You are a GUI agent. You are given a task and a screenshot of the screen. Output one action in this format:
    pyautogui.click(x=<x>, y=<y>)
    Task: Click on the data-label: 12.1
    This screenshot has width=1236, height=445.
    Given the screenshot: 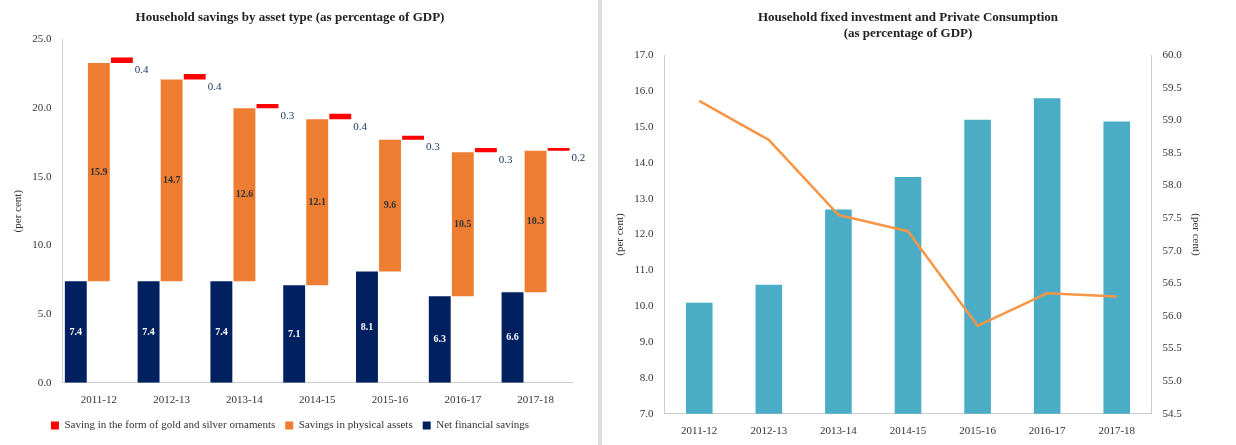 What is the action you would take?
    pyautogui.click(x=317, y=201)
    